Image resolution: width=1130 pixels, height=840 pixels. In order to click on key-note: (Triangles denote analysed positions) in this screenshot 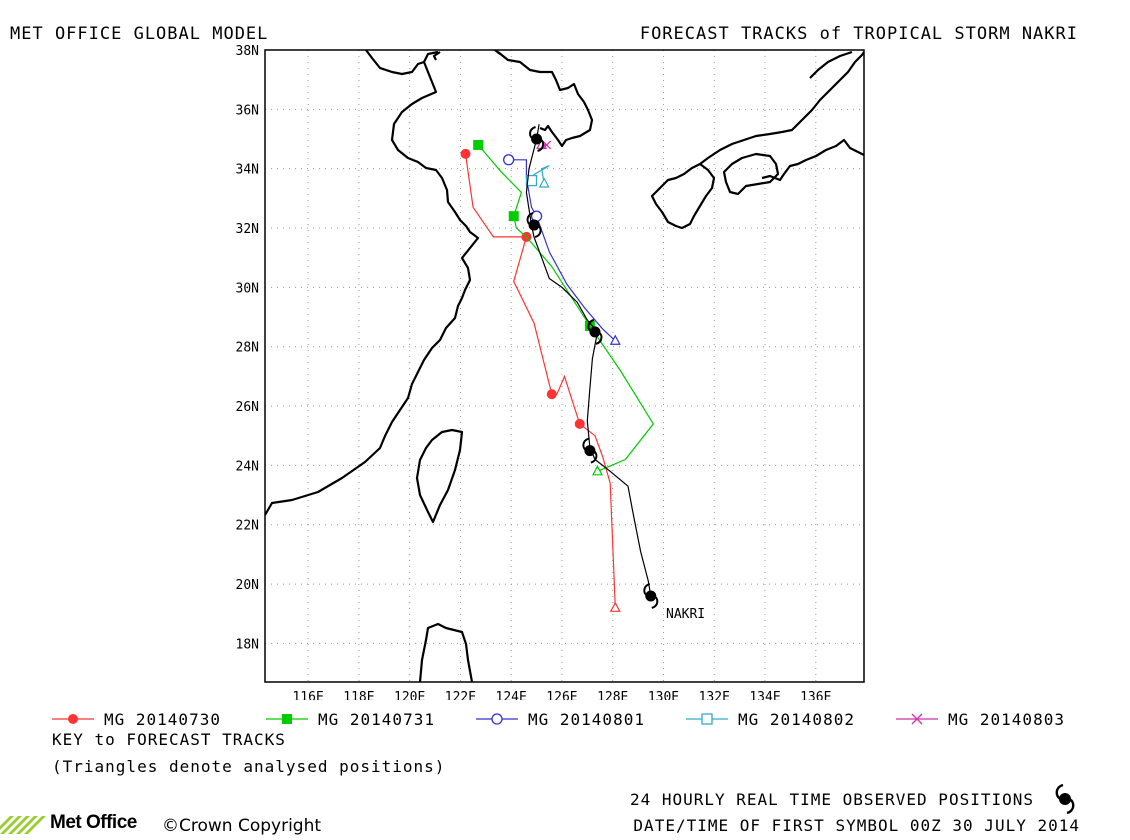, I will do `click(249, 766)`.